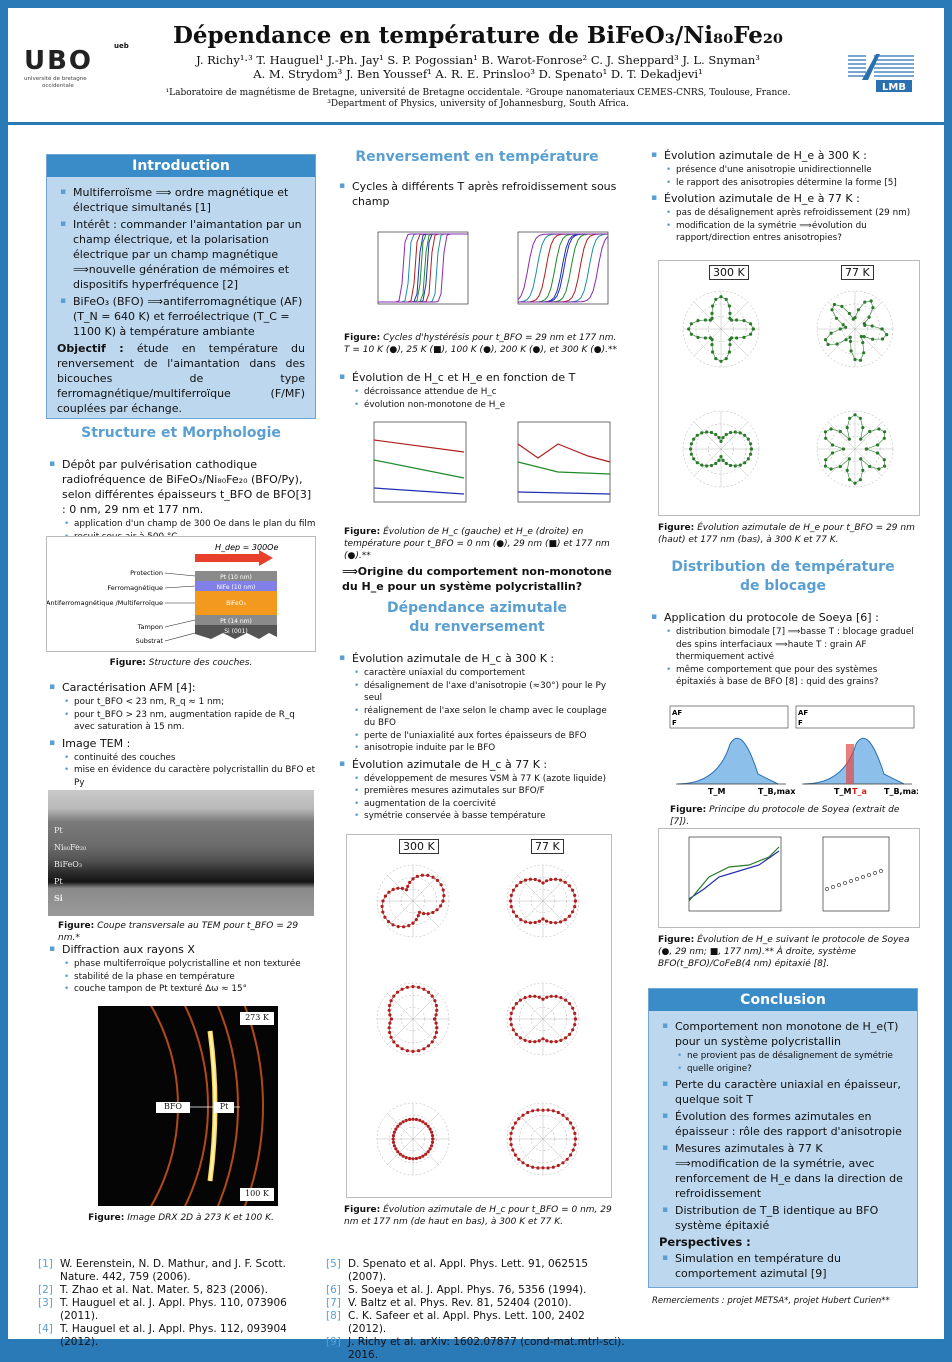  Describe the element at coordinates (236, 632) in the screenshot. I see `layer-si` at that location.